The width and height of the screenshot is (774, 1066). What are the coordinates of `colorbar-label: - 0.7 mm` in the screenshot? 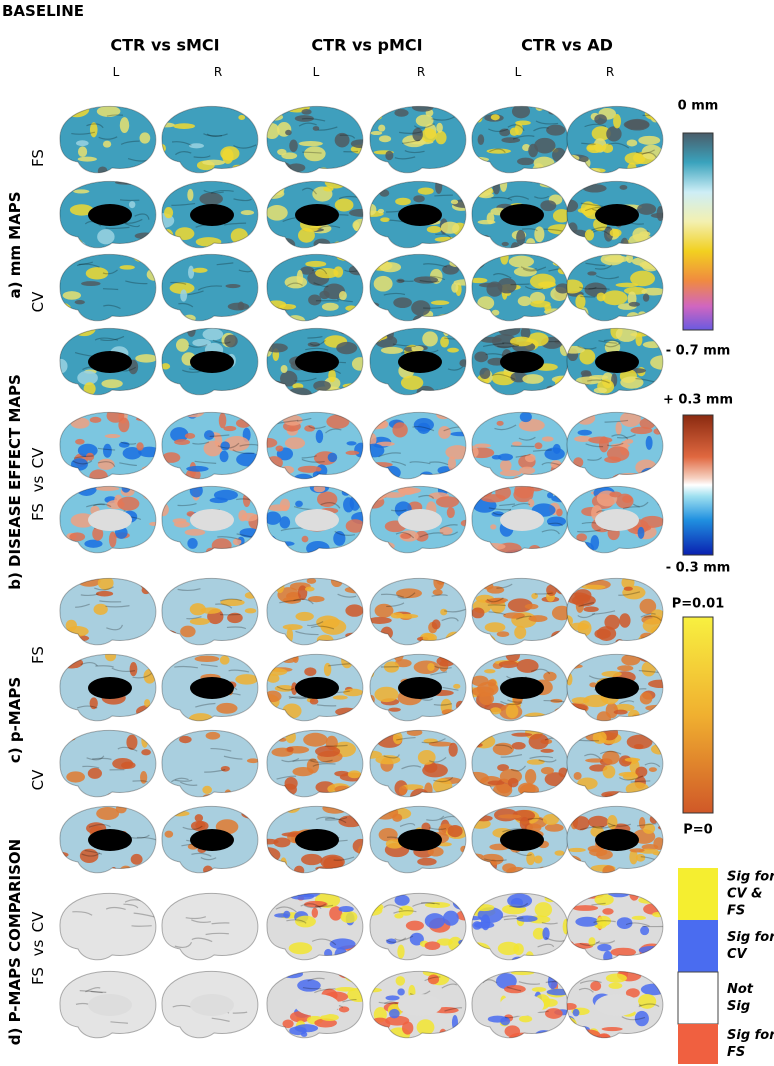 It's located at (698, 351).